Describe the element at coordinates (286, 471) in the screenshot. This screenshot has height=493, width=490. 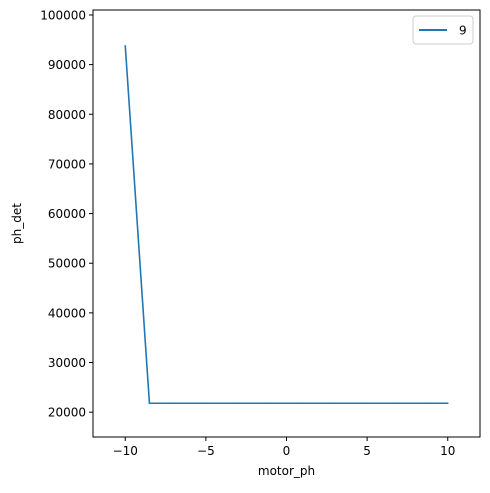
I see `x-axis-label: motor_ph` at that location.